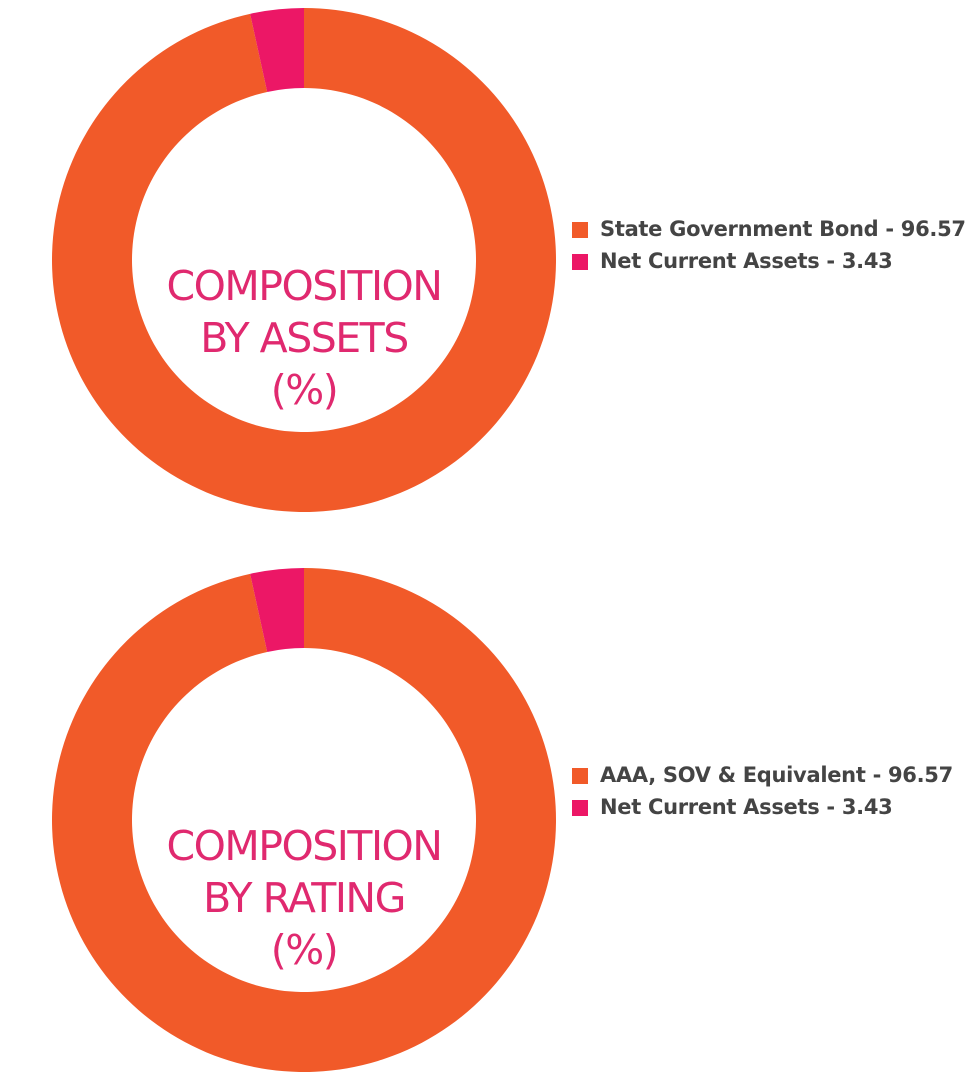 The height and width of the screenshot is (1085, 978). I want to click on assets-title-line-2: BY ASSETS, so click(304, 338).